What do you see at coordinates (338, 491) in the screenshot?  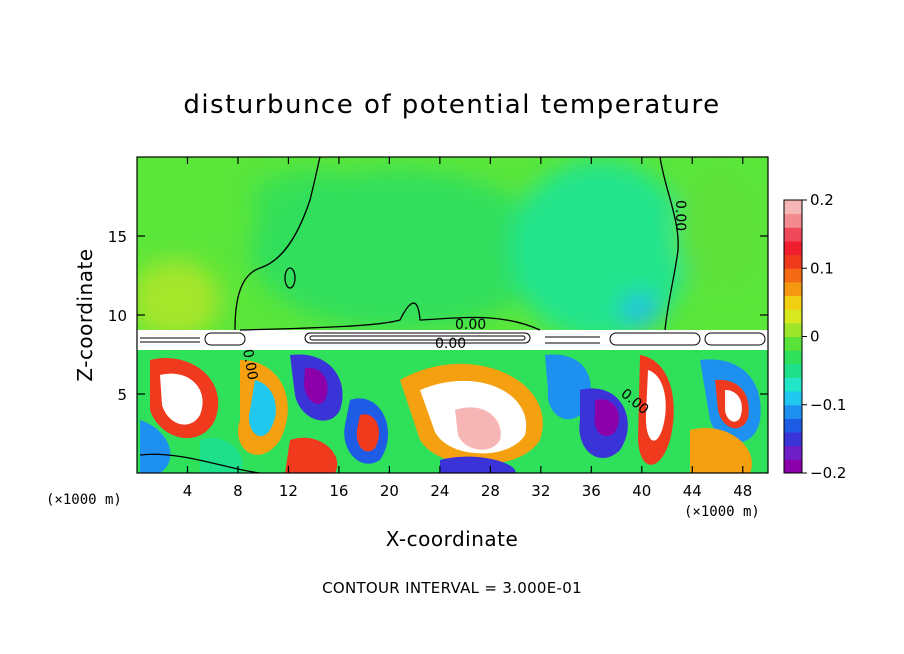 I see `x-tick-label: 16` at bounding box center [338, 491].